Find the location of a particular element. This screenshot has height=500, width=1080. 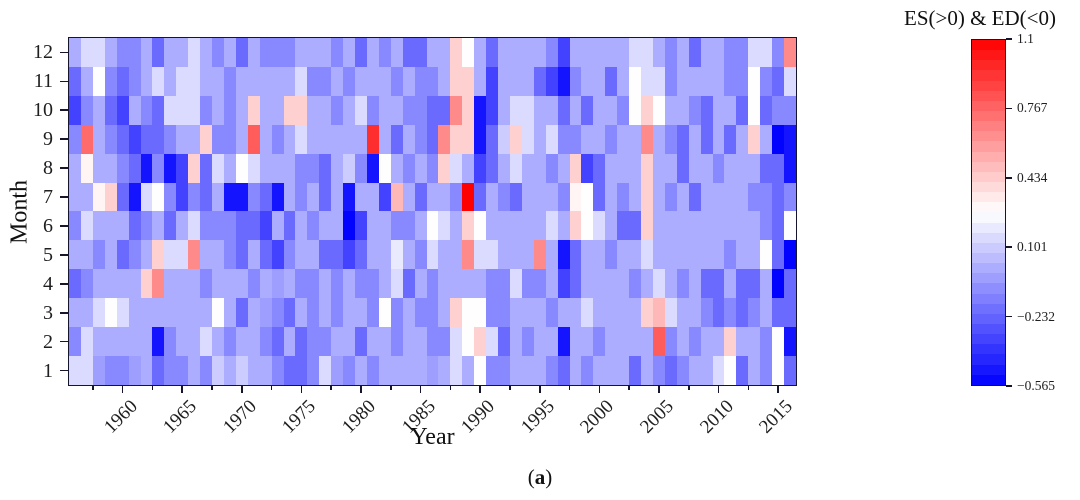

y-tick-label: 2 is located at coordinates (48, 341).